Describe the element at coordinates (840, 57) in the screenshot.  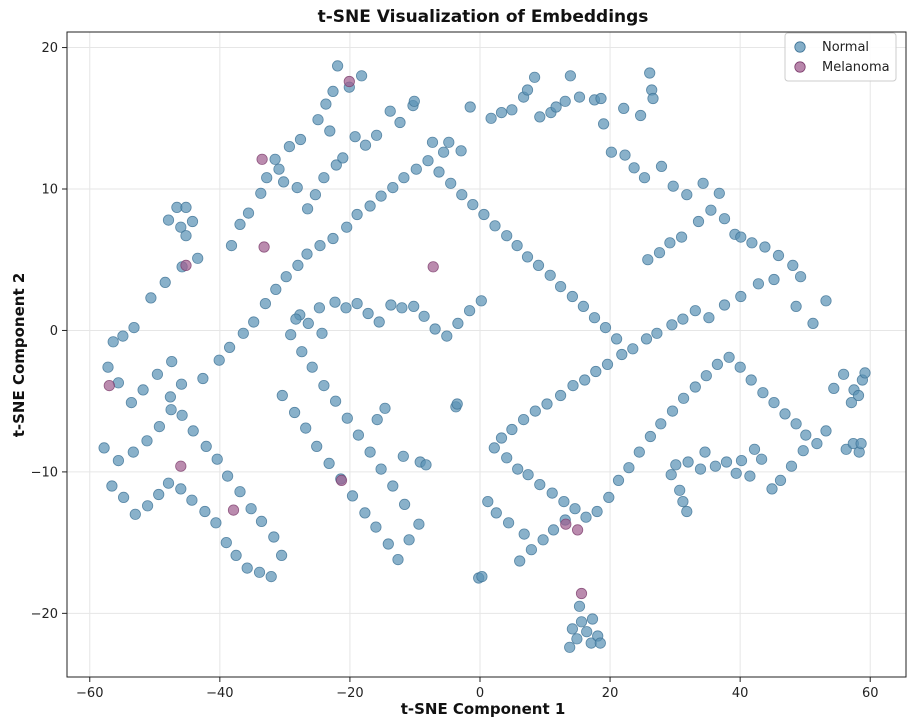
I see `legend-box` at that location.